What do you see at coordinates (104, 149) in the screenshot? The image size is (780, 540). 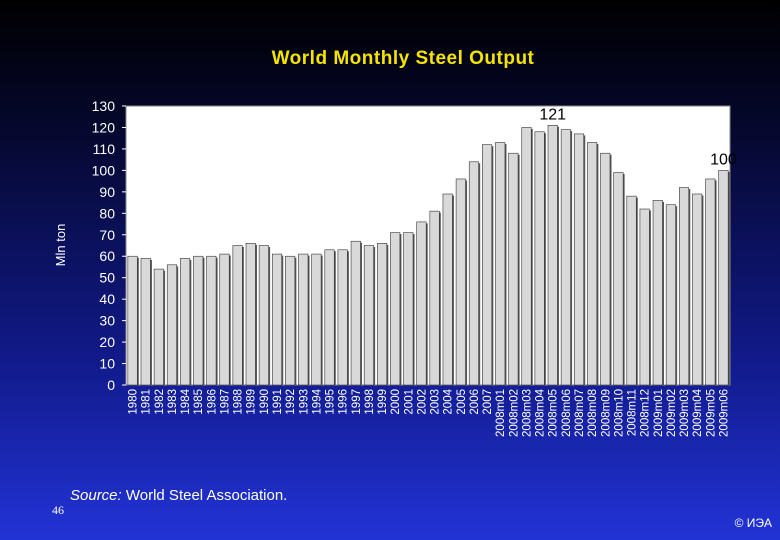 I see `y-tick-label: 110` at bounding box center [104, 149].